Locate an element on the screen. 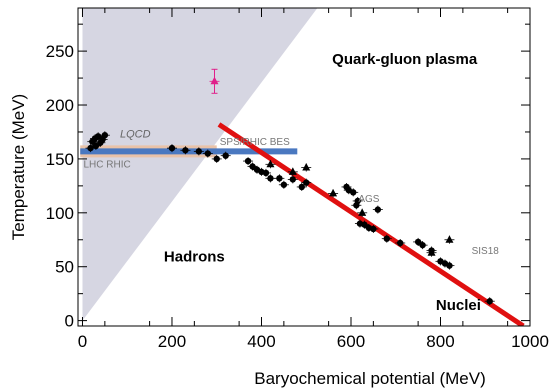 The width and height of the screenshot is (558, 392). region-label: Nuclei is located at coordinates (458, 305).